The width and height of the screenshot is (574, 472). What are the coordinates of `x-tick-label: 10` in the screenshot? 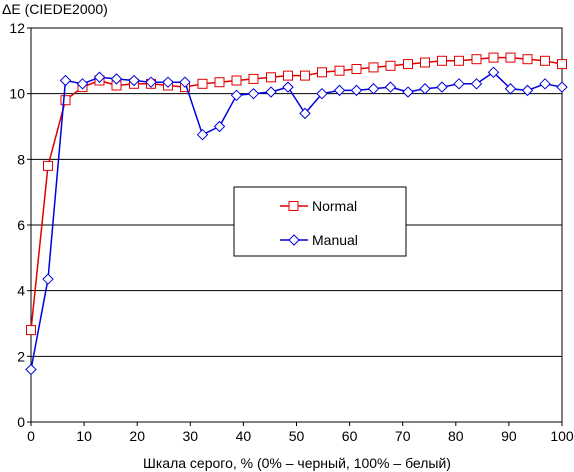 It's located at (84, 436).